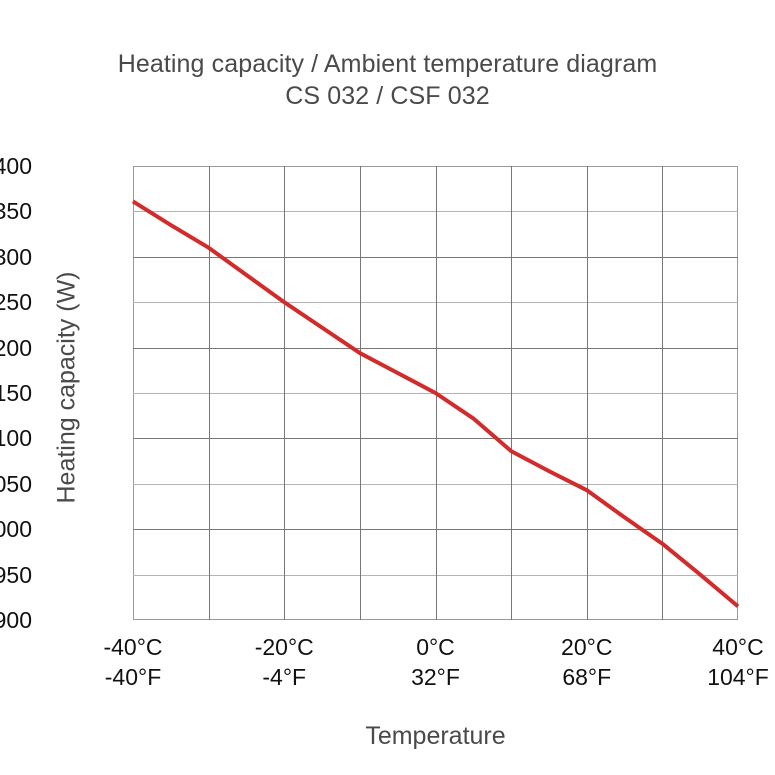  I want to click on x-axis-tick-label: -40°C -40°F, so click(133, 662).